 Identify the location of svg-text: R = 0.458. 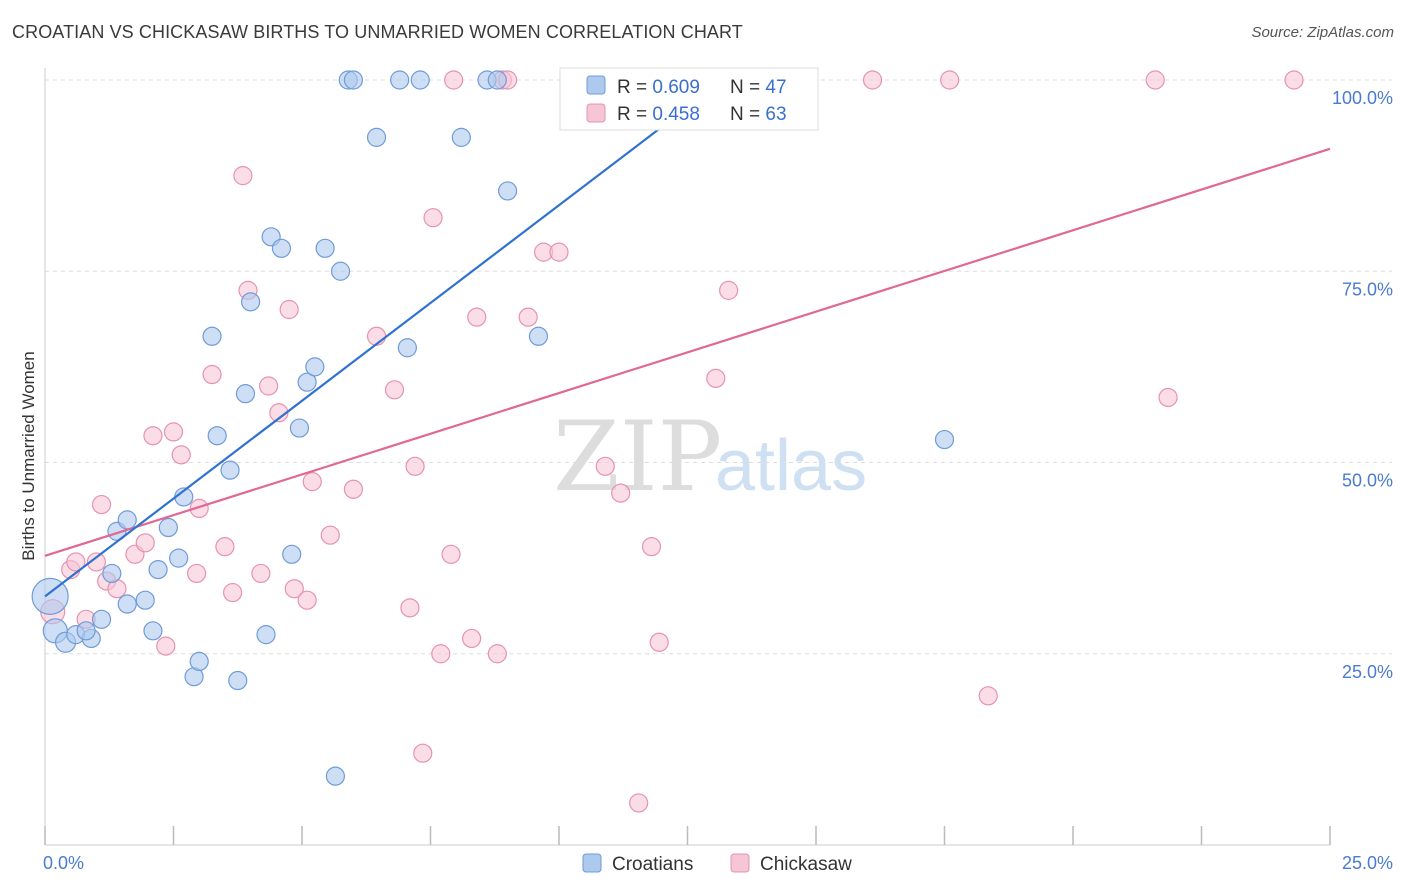
(658, 114).